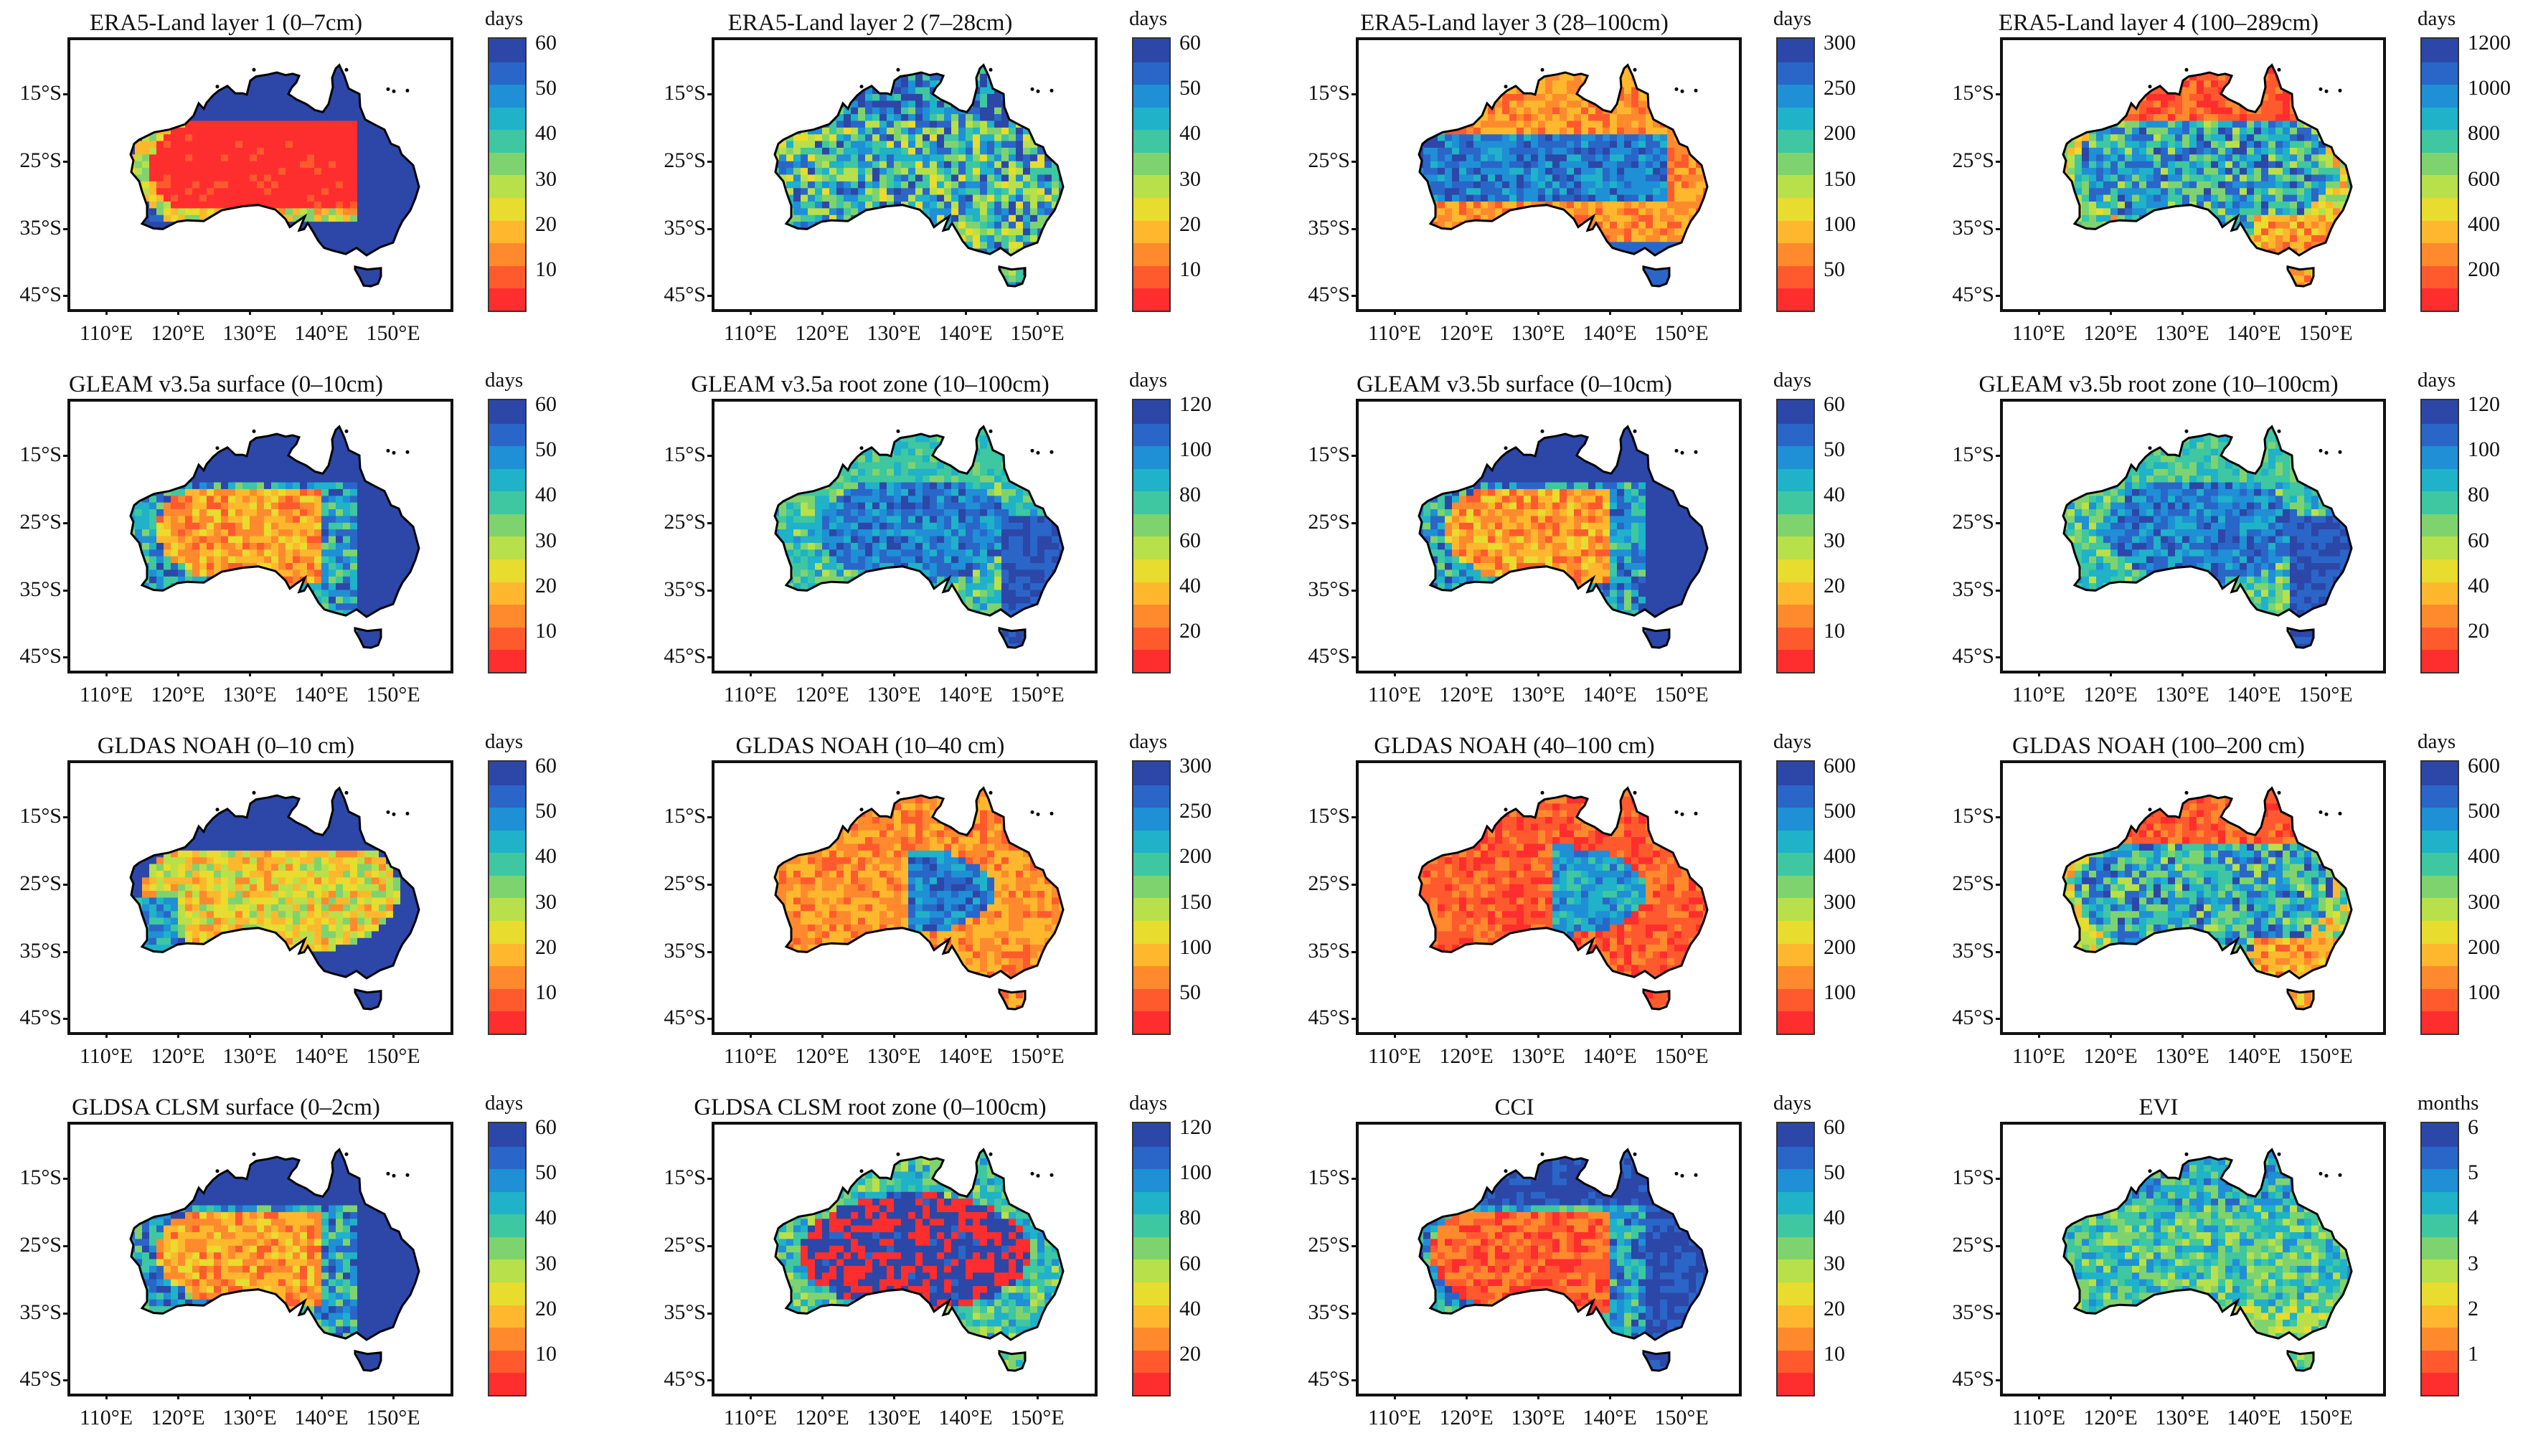 Image resolution: width=2533 pixels, height=1456 pixels. What do you see at coordinates (106, 1418) in the screenshot?
I see `longitude-label: 110°E` at bounding box center [106, 1418].